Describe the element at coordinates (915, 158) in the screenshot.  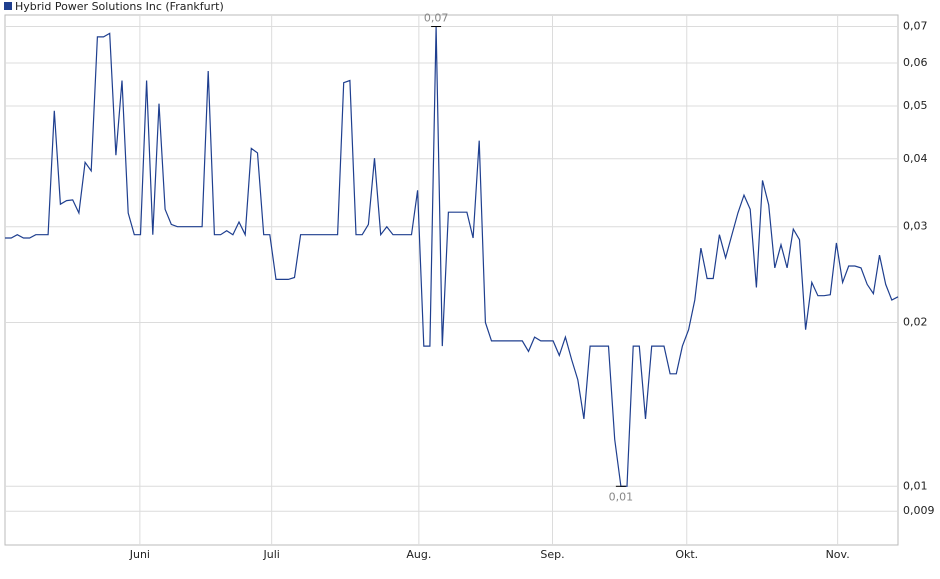
I see `y-tick-label: 0,04` at that location.